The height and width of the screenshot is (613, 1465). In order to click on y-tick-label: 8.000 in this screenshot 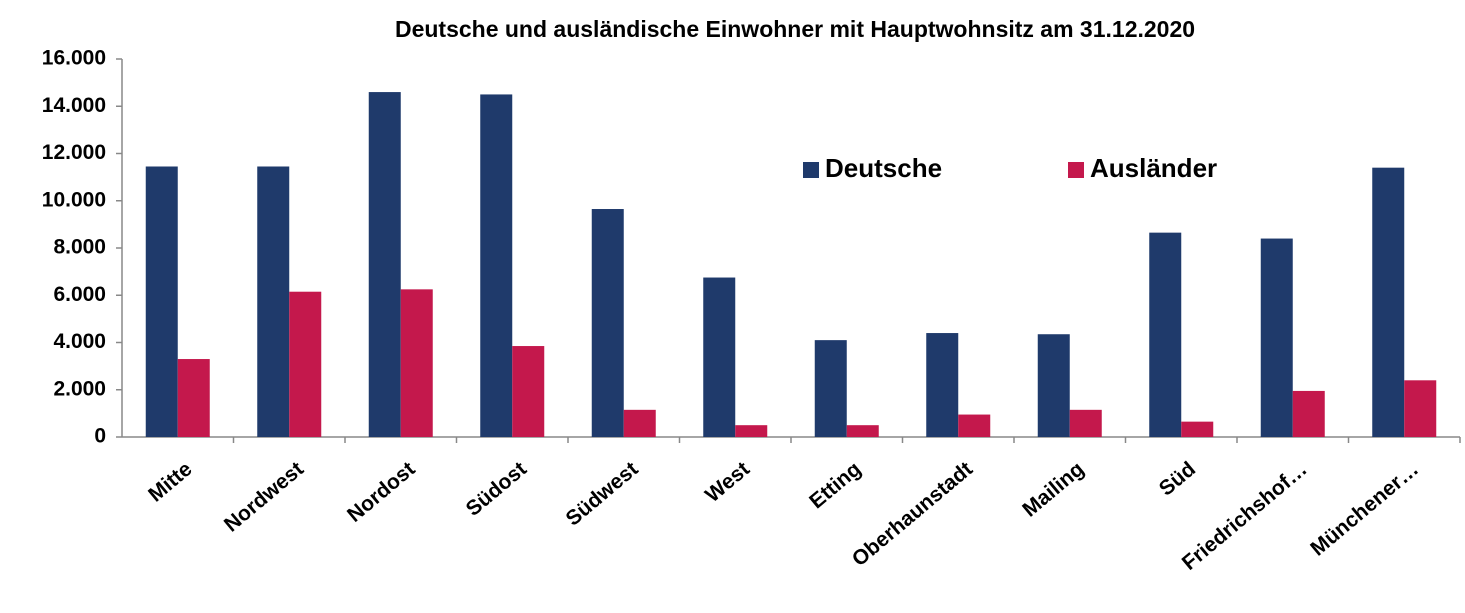, I will do `click(79, 247)`.